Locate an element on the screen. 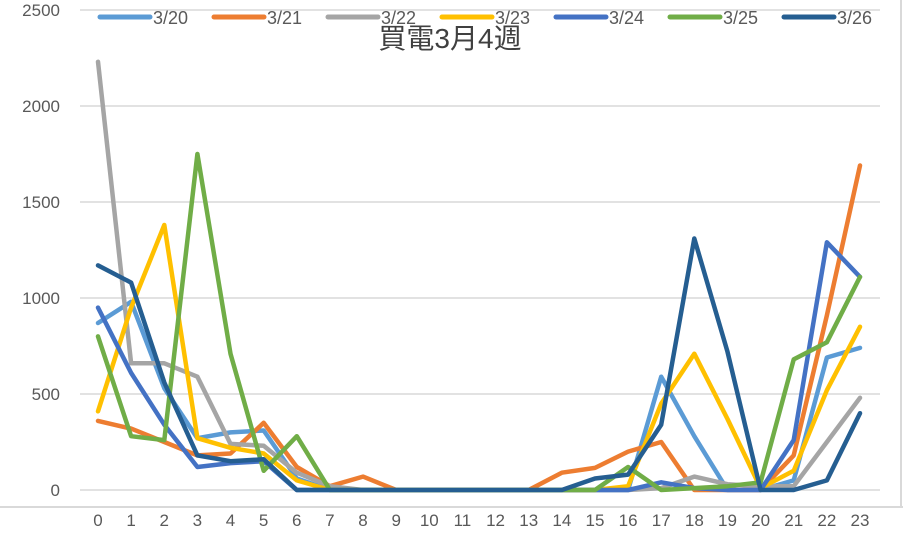 Image resolution: width=903 pixels, height=540 pixels. chart-title: 買電3月4週 is located at coordinates (449, 38).